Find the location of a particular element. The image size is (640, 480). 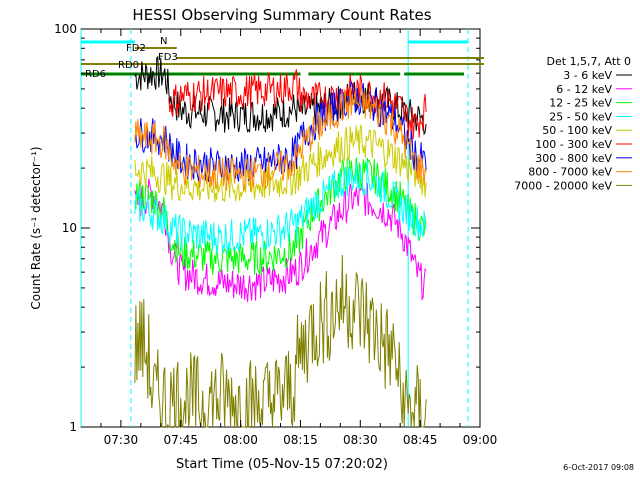

legend-header: Det 1,5,7, Att 0 is located at coordinates (589, 61).